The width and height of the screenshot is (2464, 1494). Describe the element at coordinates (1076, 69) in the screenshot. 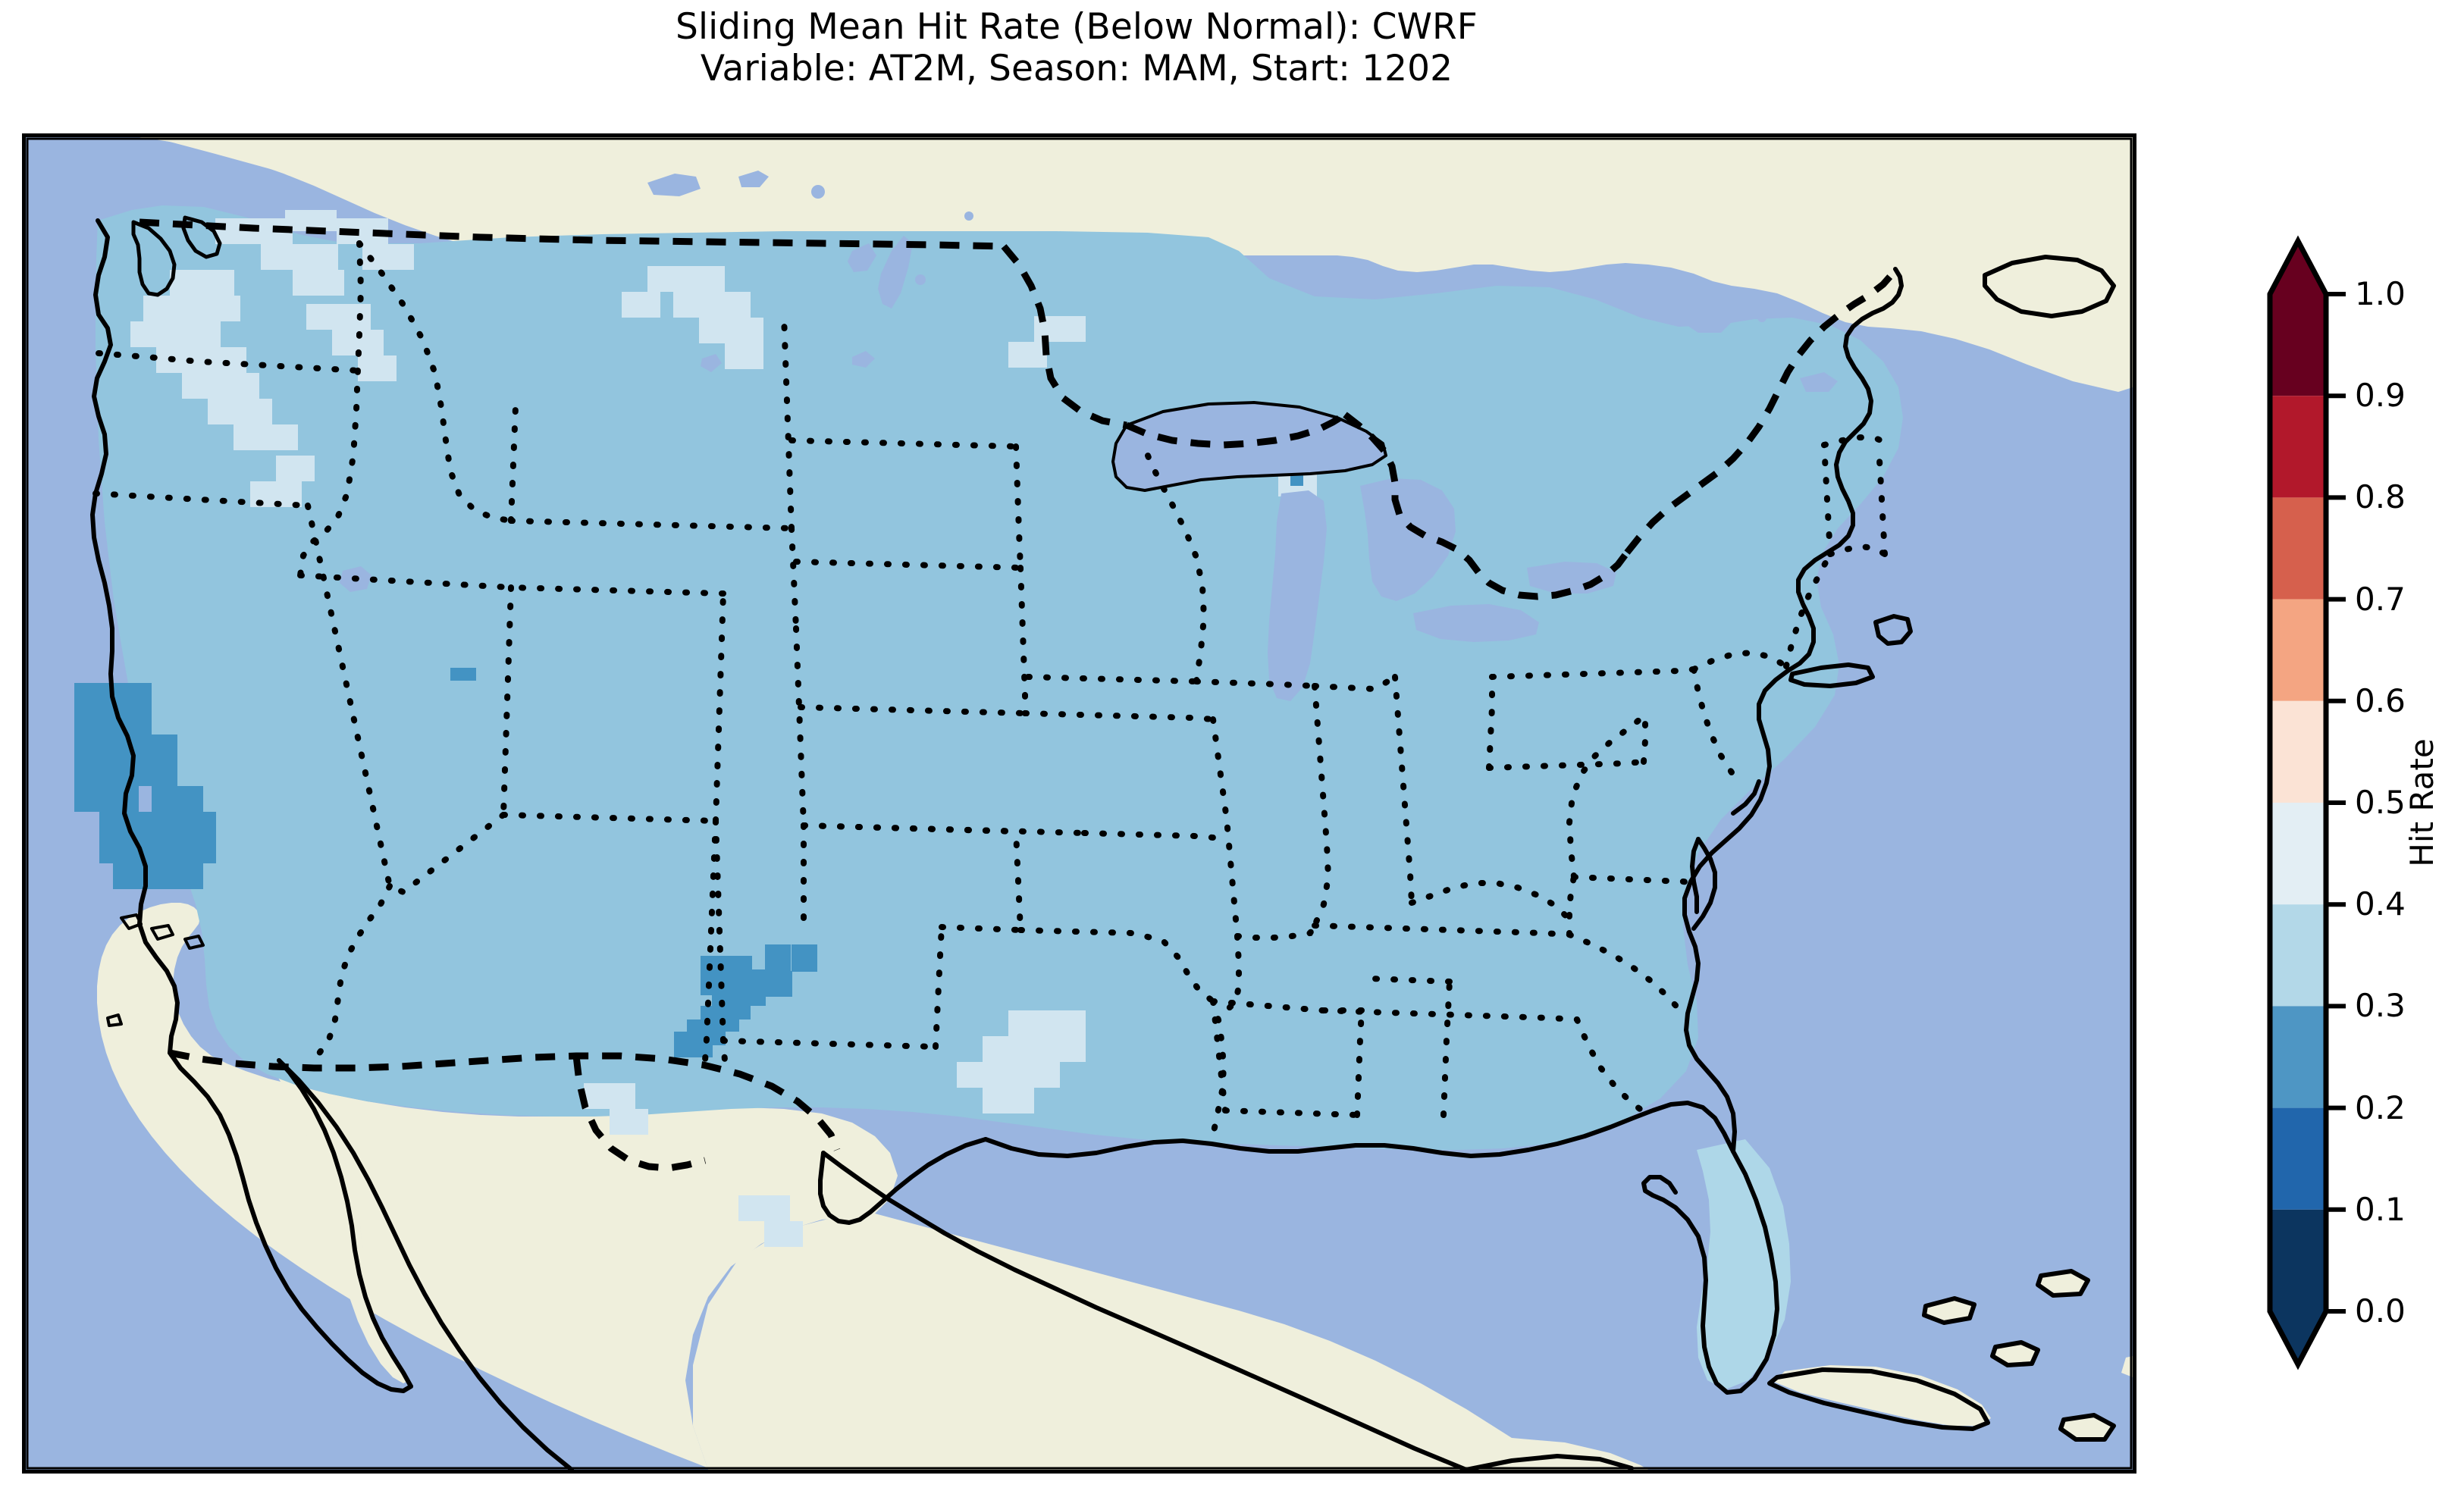

I see `title-line-2: Variable: AT2M, Season: MAM, Start: 1202` at that location.